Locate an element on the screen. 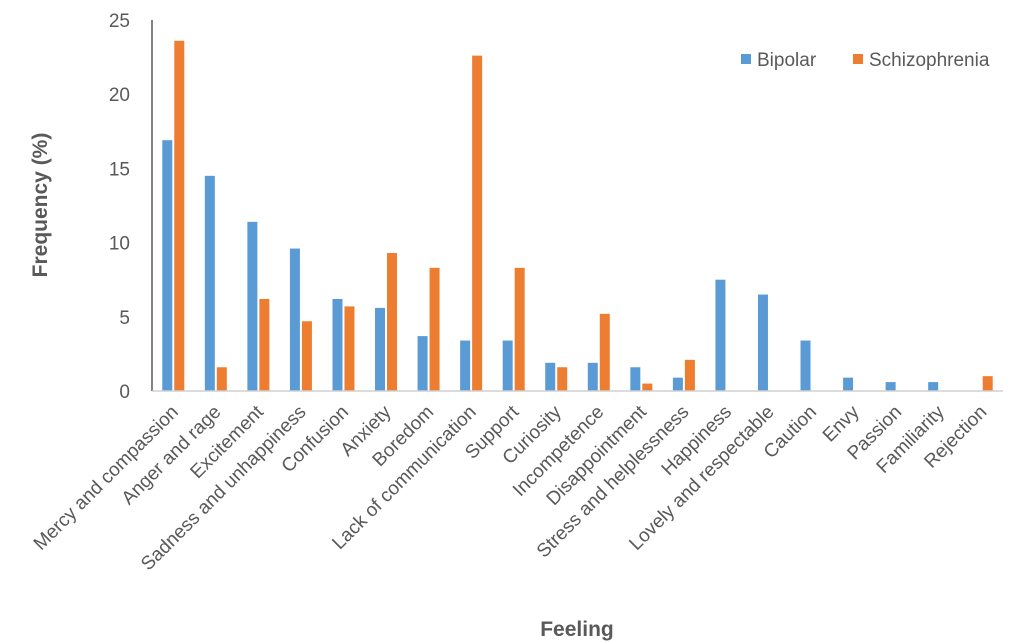  bar-schizophrenia-anger-and-rage is located at coordinates (221, 379).